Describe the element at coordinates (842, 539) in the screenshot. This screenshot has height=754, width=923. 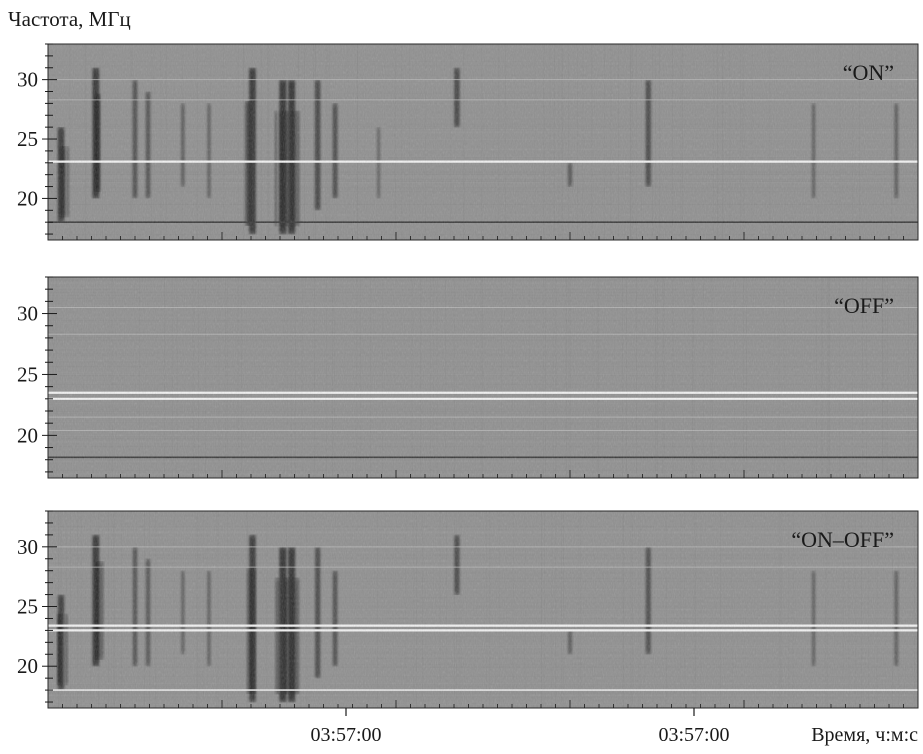
I see `panel-label-on-off: “ON–OFF”` at that location.